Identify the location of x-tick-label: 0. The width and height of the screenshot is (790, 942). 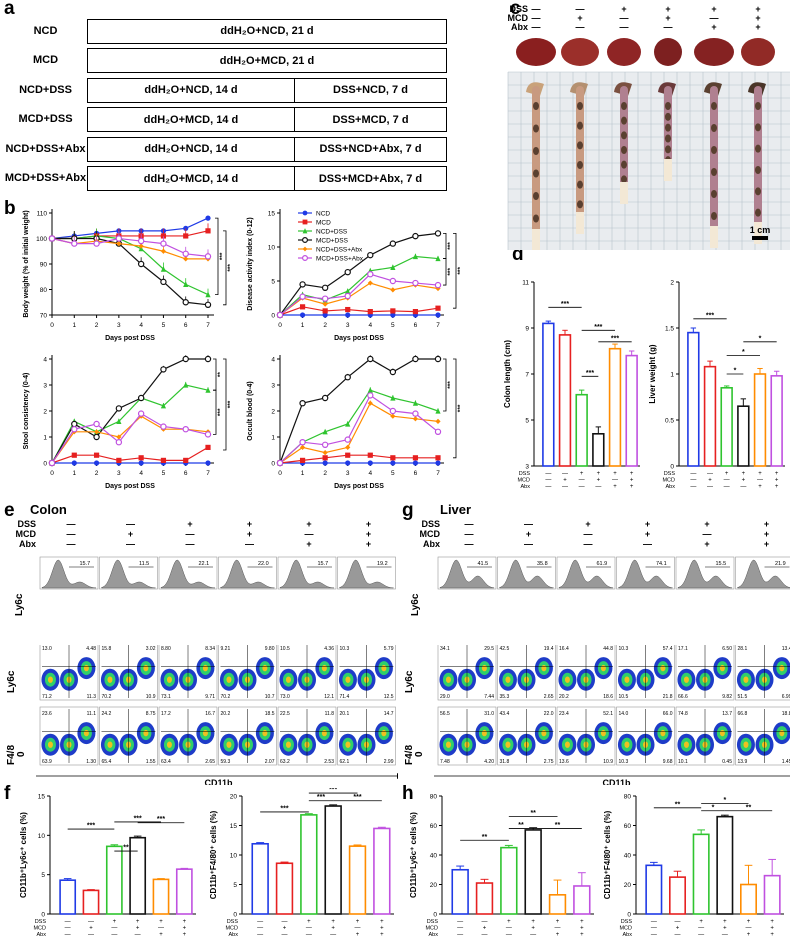
(280, 325).